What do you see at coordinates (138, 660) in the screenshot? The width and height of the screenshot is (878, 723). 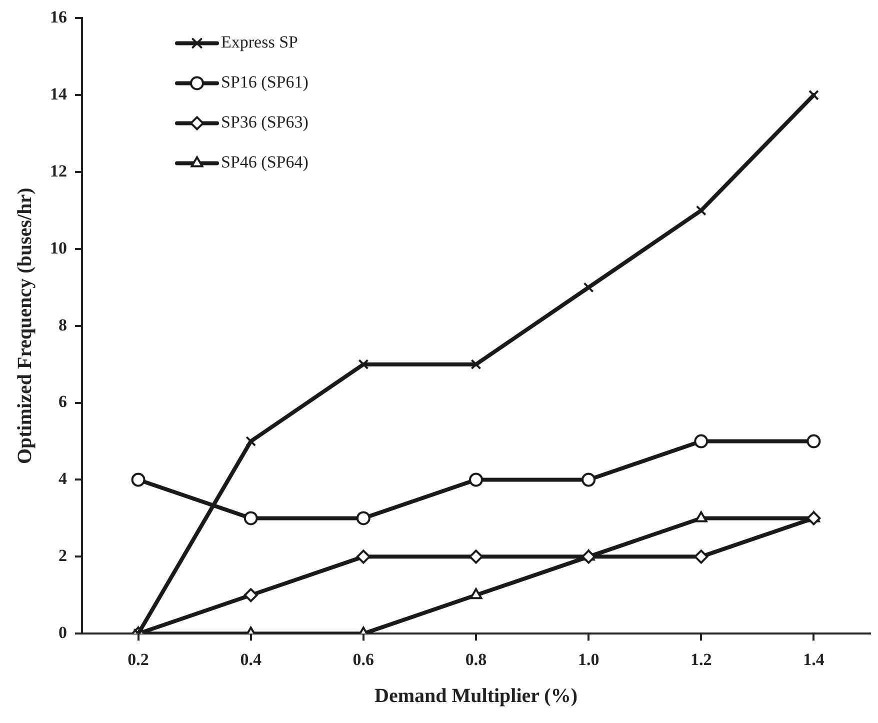 I see `x-tick-label: 0.2` at bounding box center [138, 660].